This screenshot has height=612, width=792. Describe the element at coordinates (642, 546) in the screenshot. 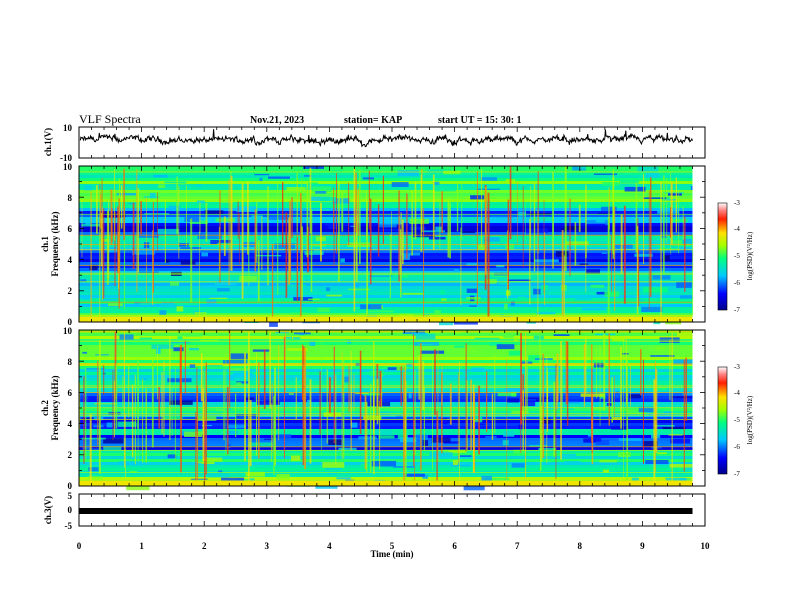

I see `time-tick-label: 9` at that location.